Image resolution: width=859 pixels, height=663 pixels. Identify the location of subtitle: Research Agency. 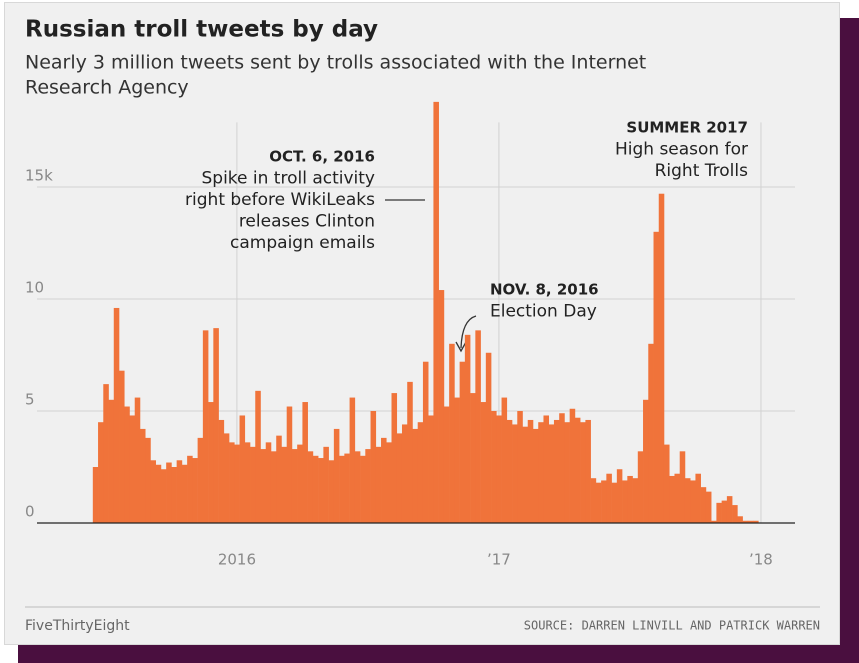
(107, 88).